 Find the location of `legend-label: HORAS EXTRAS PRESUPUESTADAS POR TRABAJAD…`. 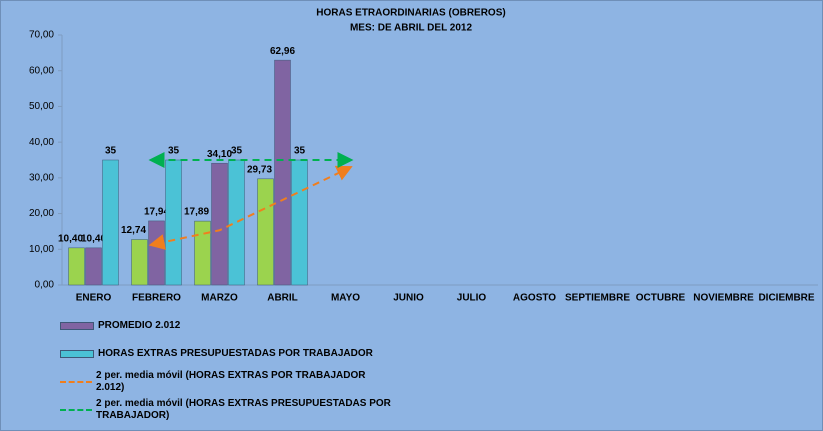

legend-label: HORAS EXTRAS PRESUPUESTADAS POR TRABAJAD… is located at coordinates (235, 353).